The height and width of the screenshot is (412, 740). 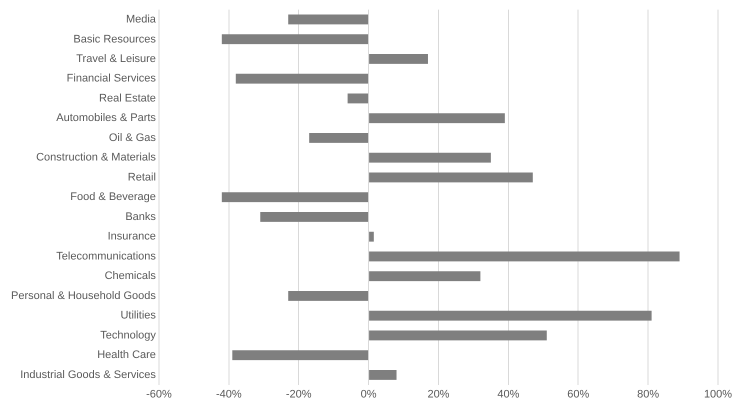 What do you see at coordinates (229, 394) in the screenshot?
I see `x-tick-label: -40%` at bounding box center [229, 394].